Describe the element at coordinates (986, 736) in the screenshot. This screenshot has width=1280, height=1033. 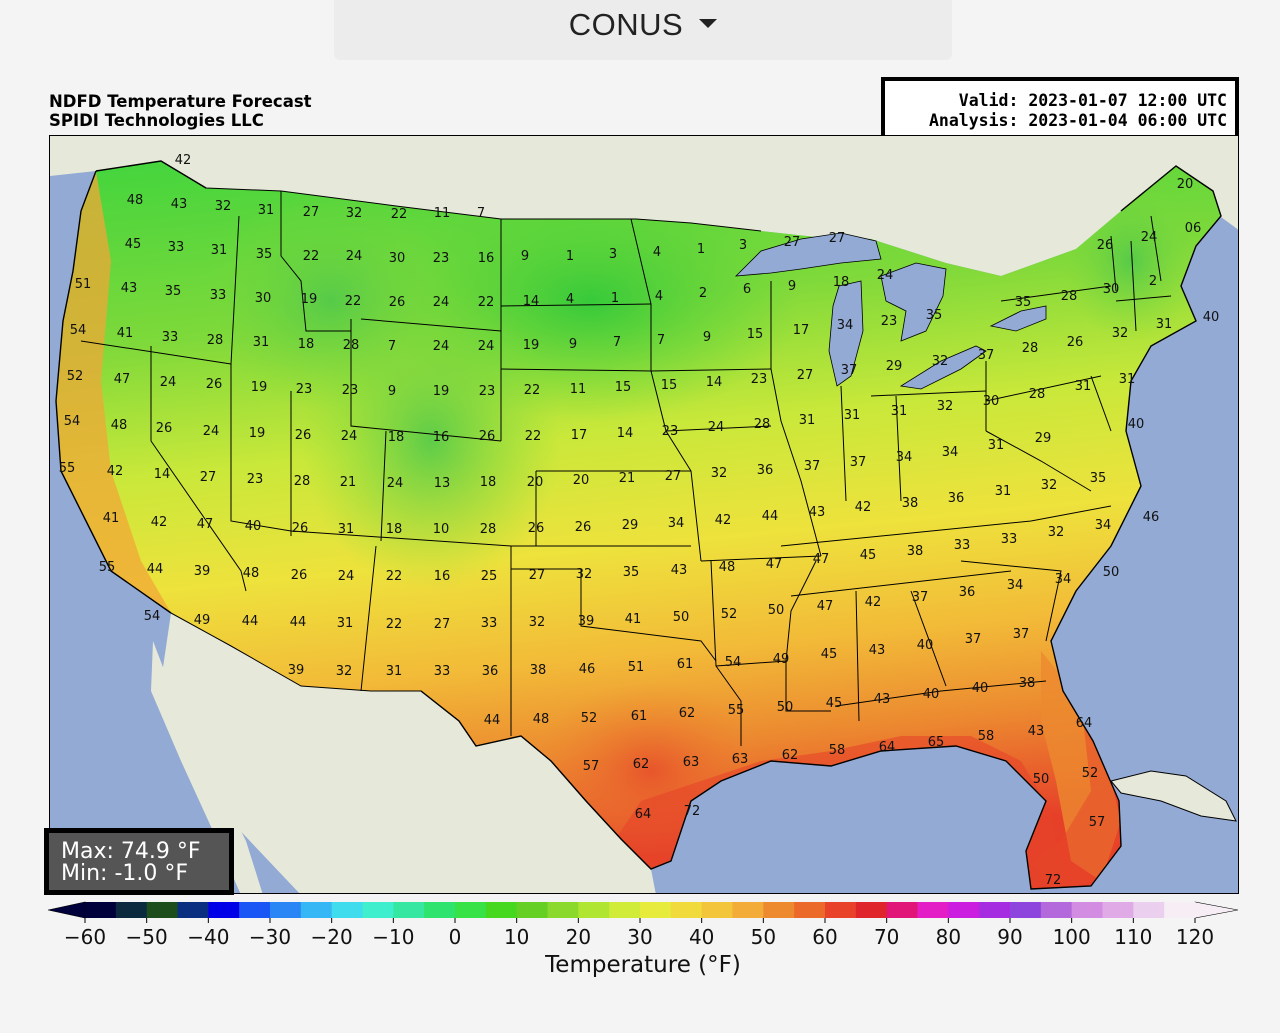
I see `temperature-label: 58` at that location.